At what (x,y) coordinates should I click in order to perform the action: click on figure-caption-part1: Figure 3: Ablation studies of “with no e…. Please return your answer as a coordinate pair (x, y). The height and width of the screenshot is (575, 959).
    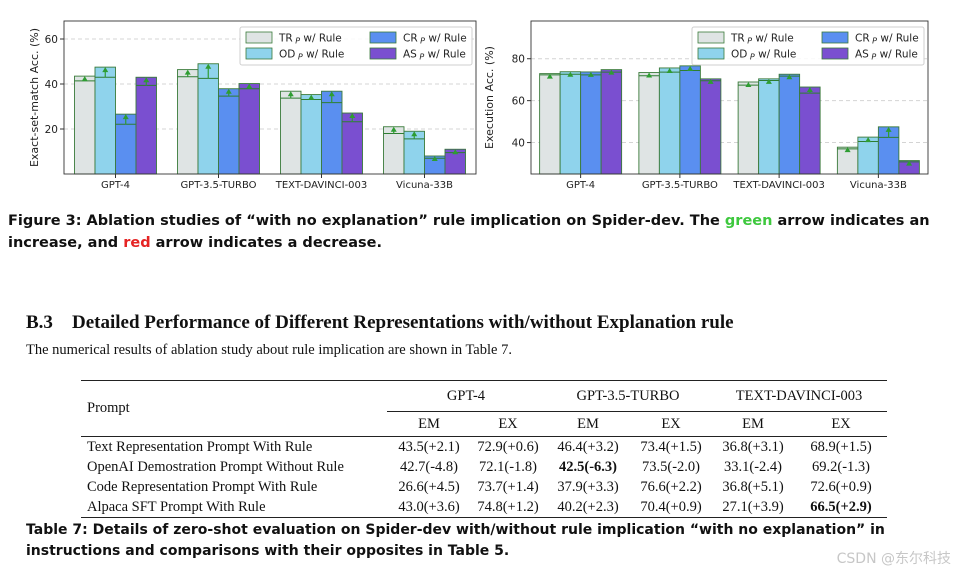
    Looking at the image, I should click on (366, 221).